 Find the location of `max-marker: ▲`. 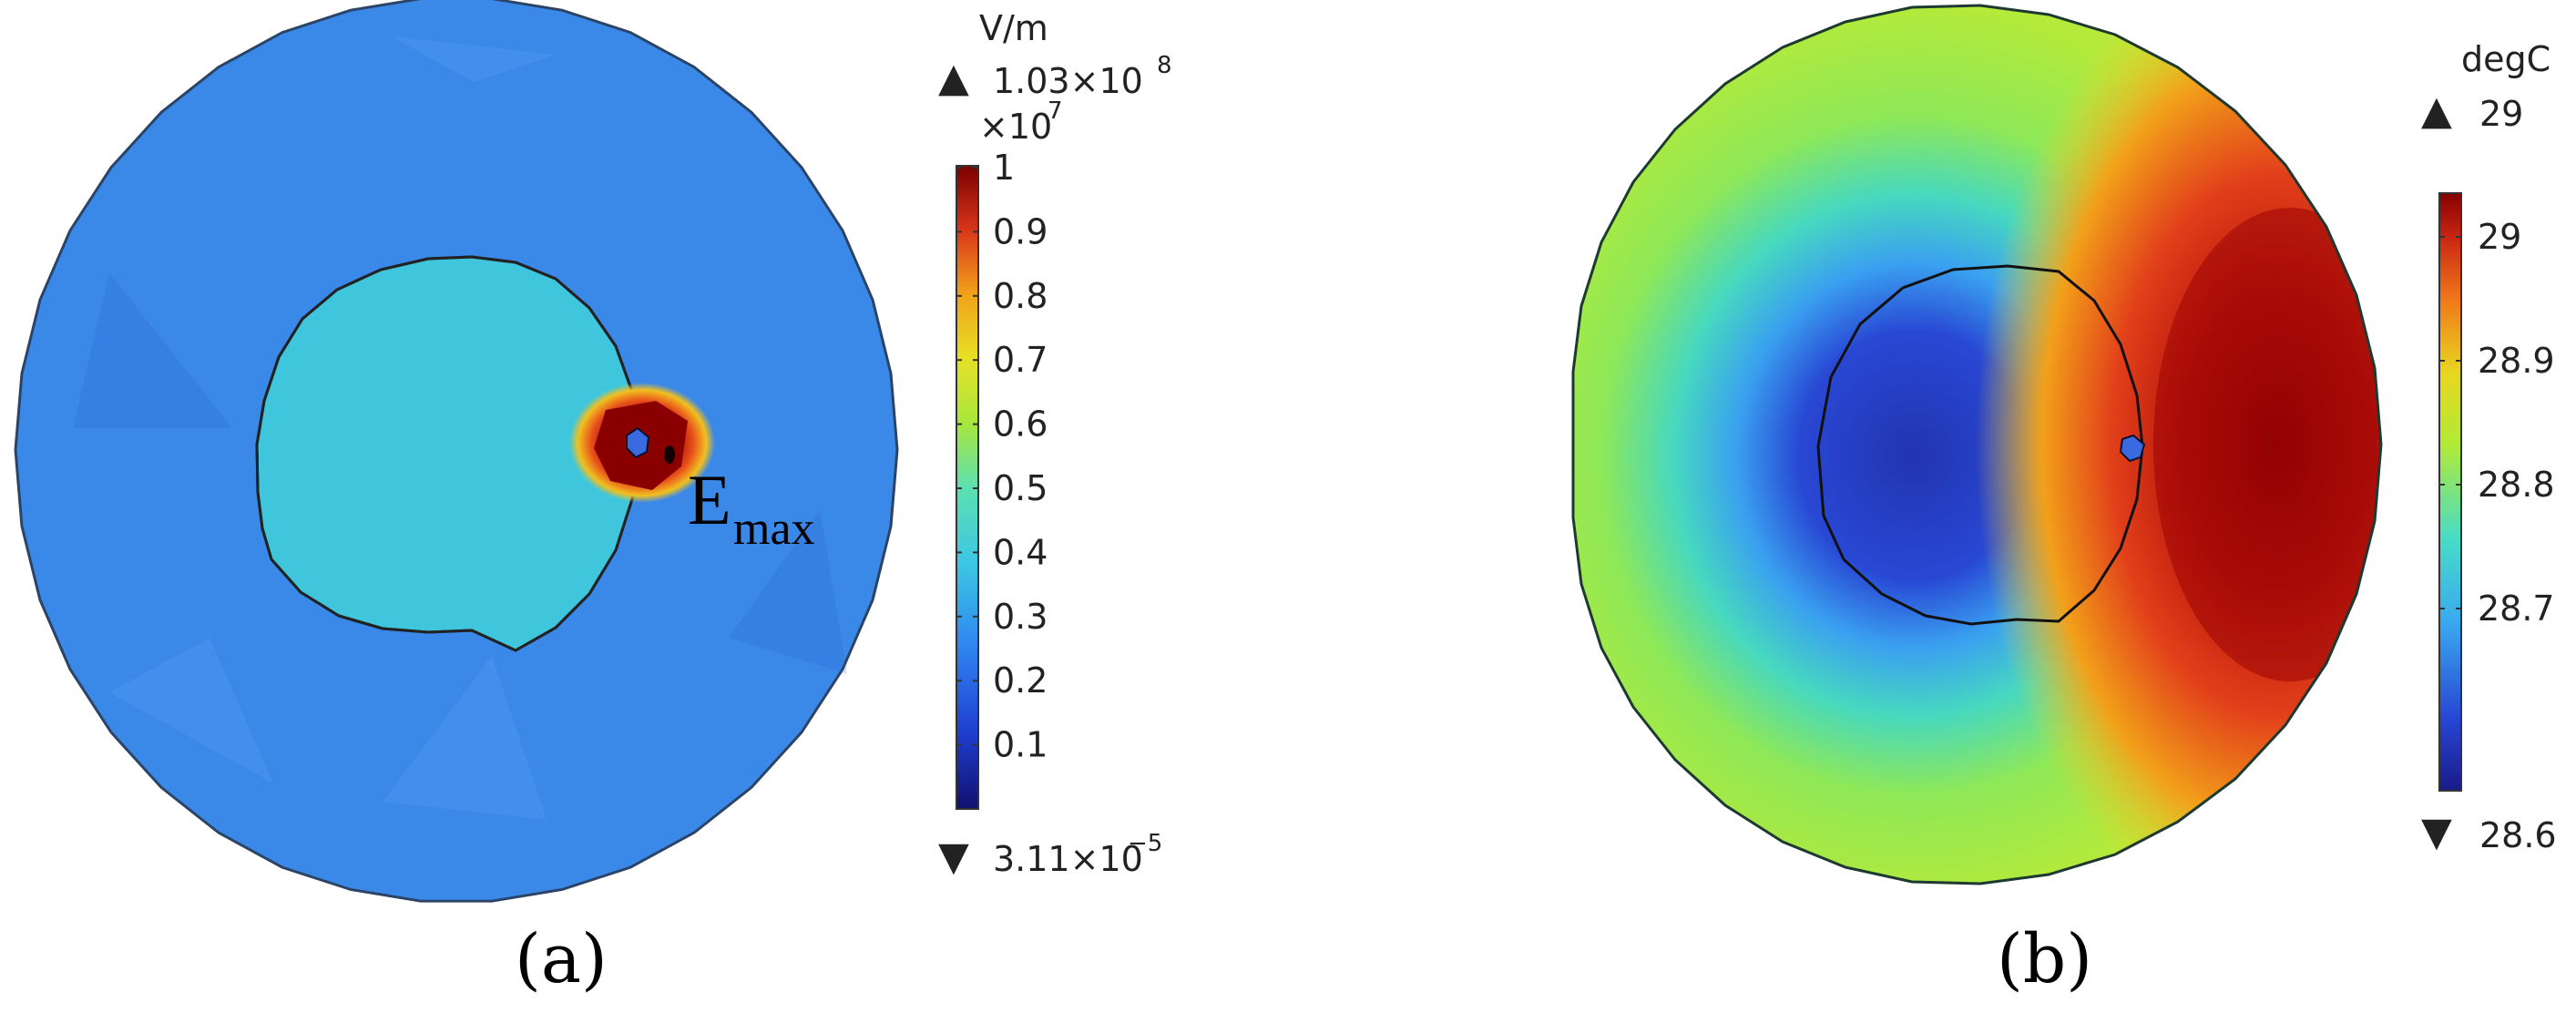

max-marker: ▲ is located at coordinates (953, 78).